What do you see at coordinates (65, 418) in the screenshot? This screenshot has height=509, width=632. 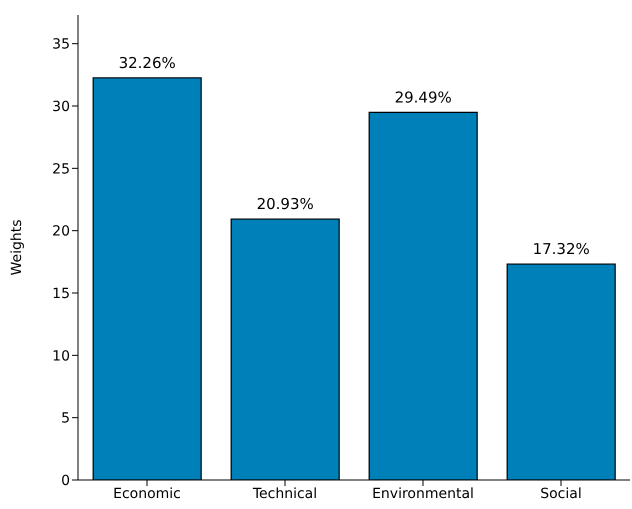 I see `y-tick-label: 5` at bounding box center [65, 418].